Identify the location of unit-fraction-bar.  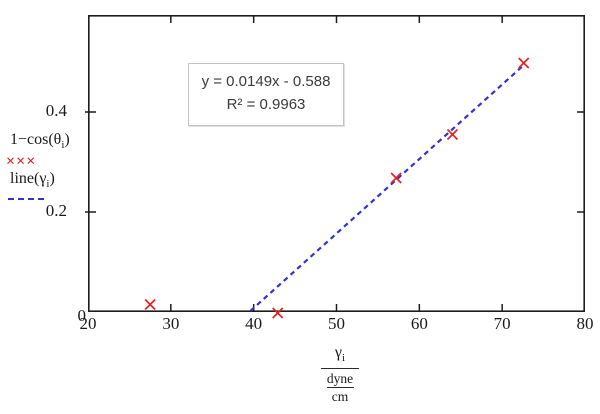
(340, 388).